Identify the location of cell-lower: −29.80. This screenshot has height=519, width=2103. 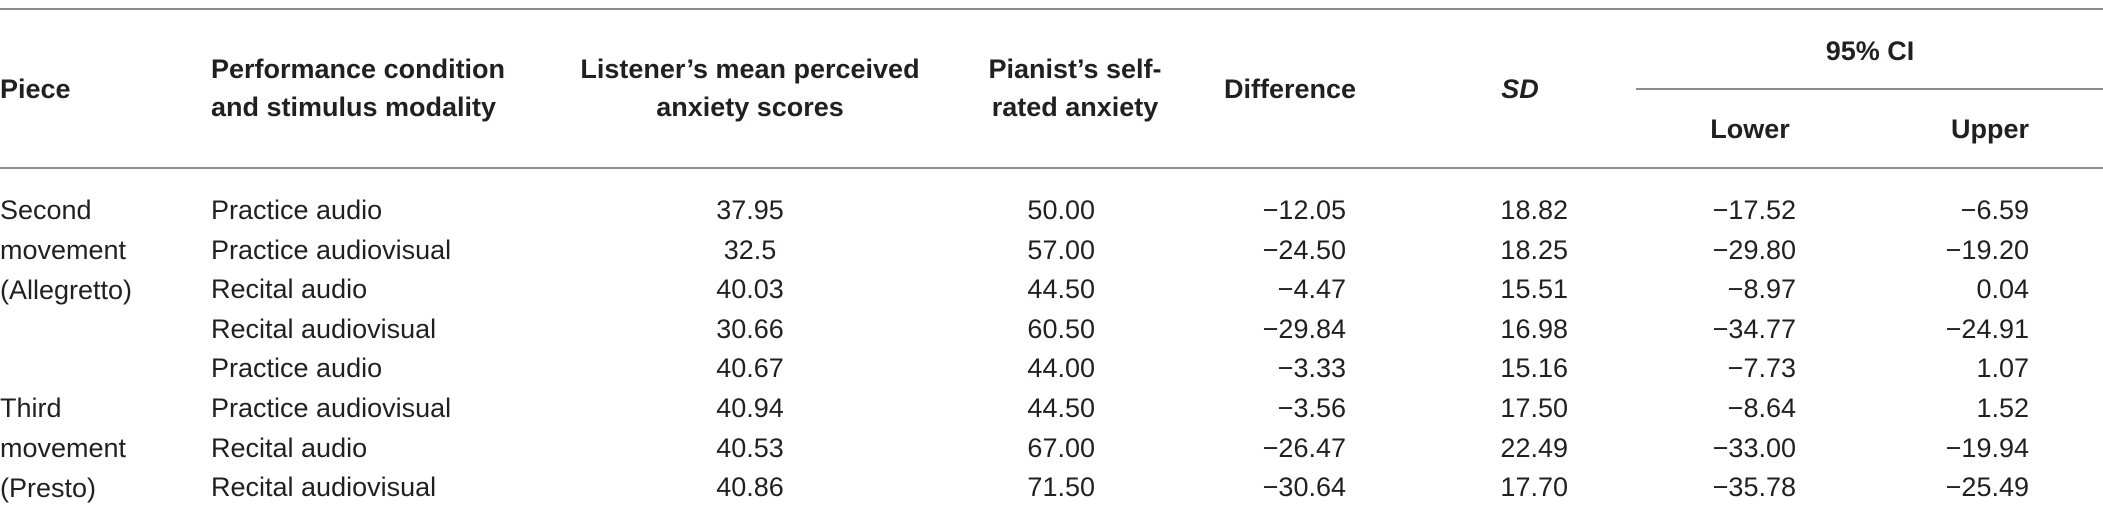
(1754, 250).